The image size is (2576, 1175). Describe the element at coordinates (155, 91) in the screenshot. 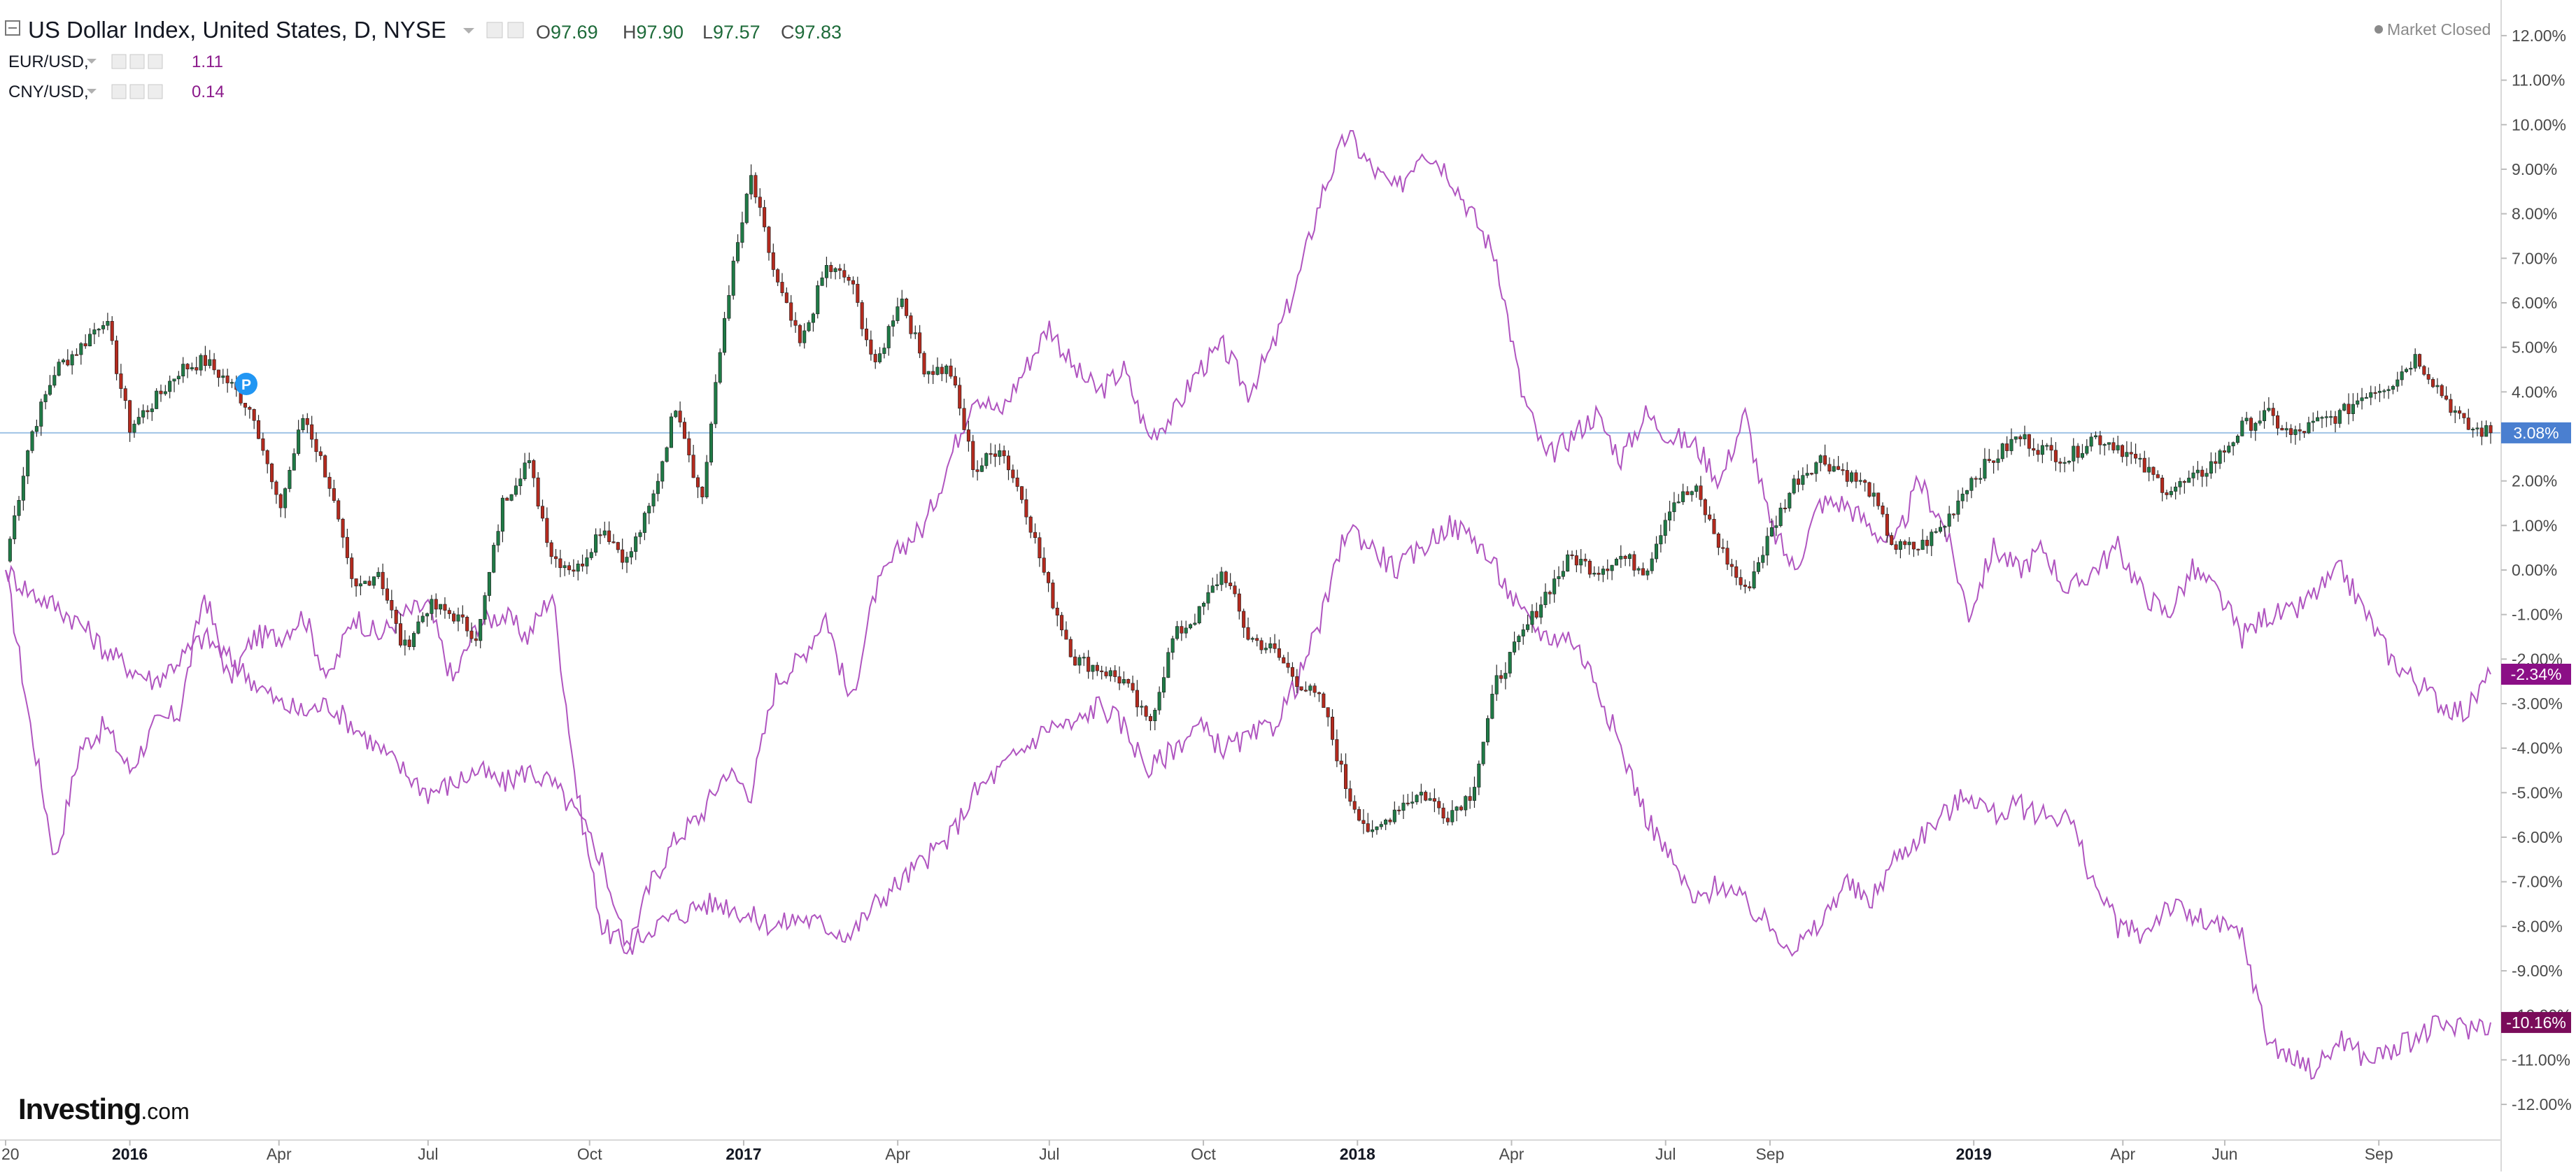

I see `close-icon` at that location.